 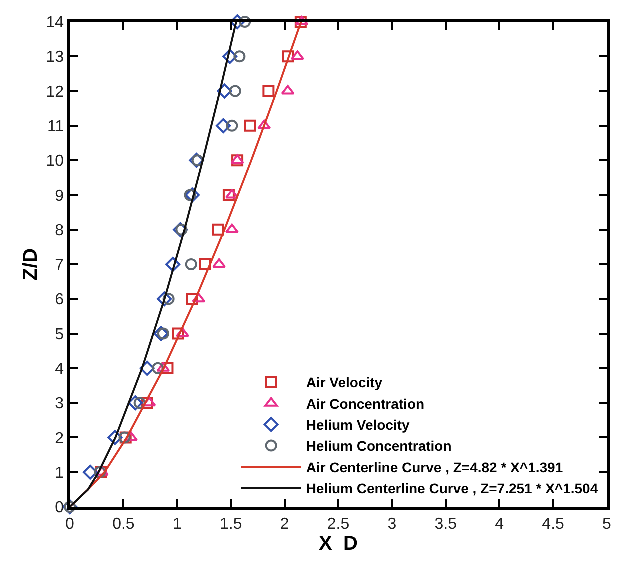 I want to click on y-tick-label: 5, so click(x=59, y=335).